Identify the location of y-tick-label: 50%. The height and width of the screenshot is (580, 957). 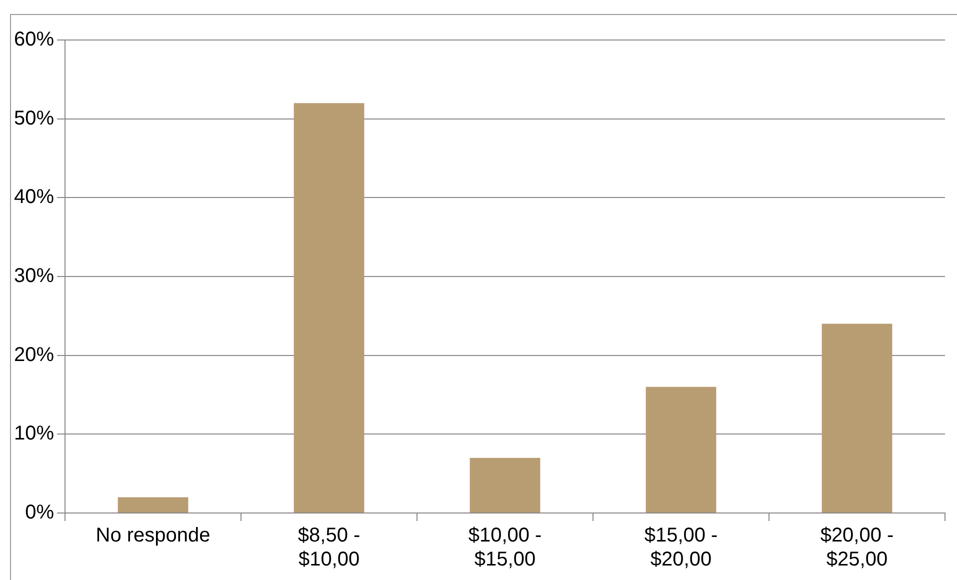
(34, 118).